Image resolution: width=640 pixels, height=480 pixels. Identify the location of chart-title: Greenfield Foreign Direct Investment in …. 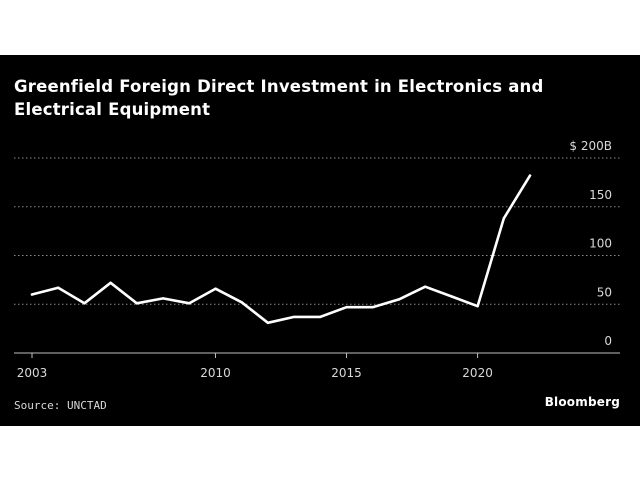
(279, 98).